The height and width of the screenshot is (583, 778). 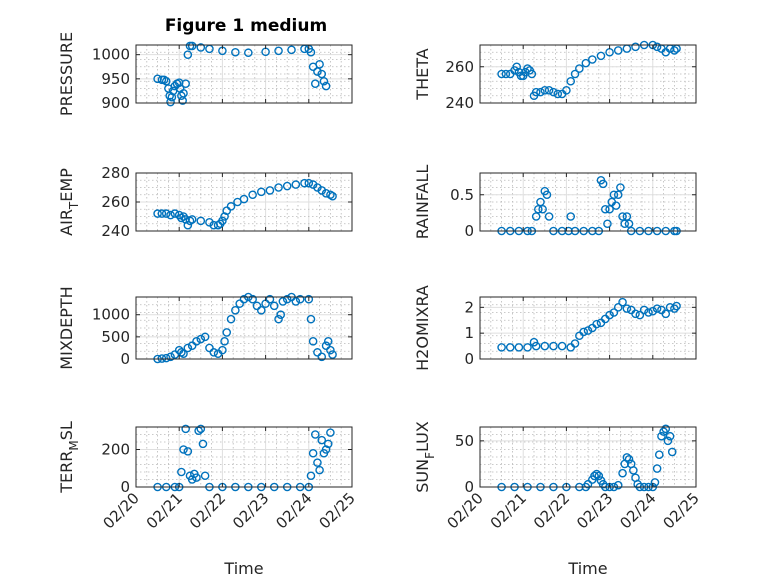 I want to click on y-tick-label: 500, so click(x=115, y=337).